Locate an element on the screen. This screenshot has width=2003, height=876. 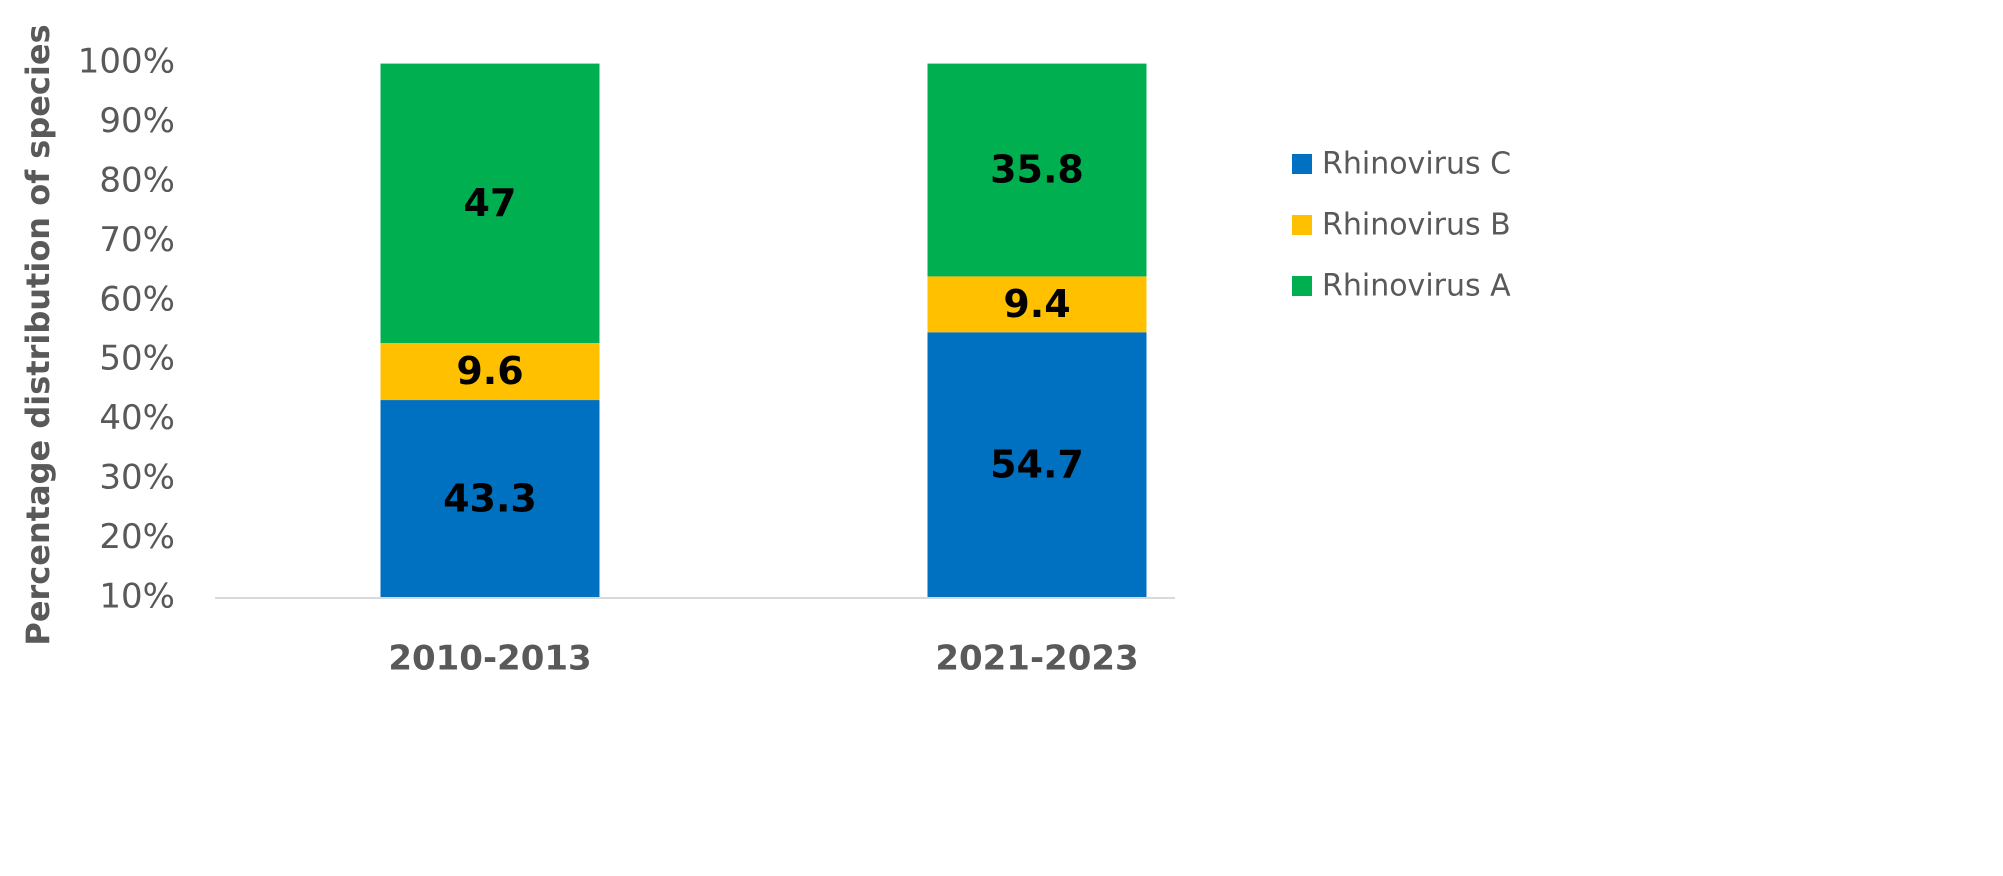
legend-label: Rhinovirus A is located at coordinates (1416, 286).